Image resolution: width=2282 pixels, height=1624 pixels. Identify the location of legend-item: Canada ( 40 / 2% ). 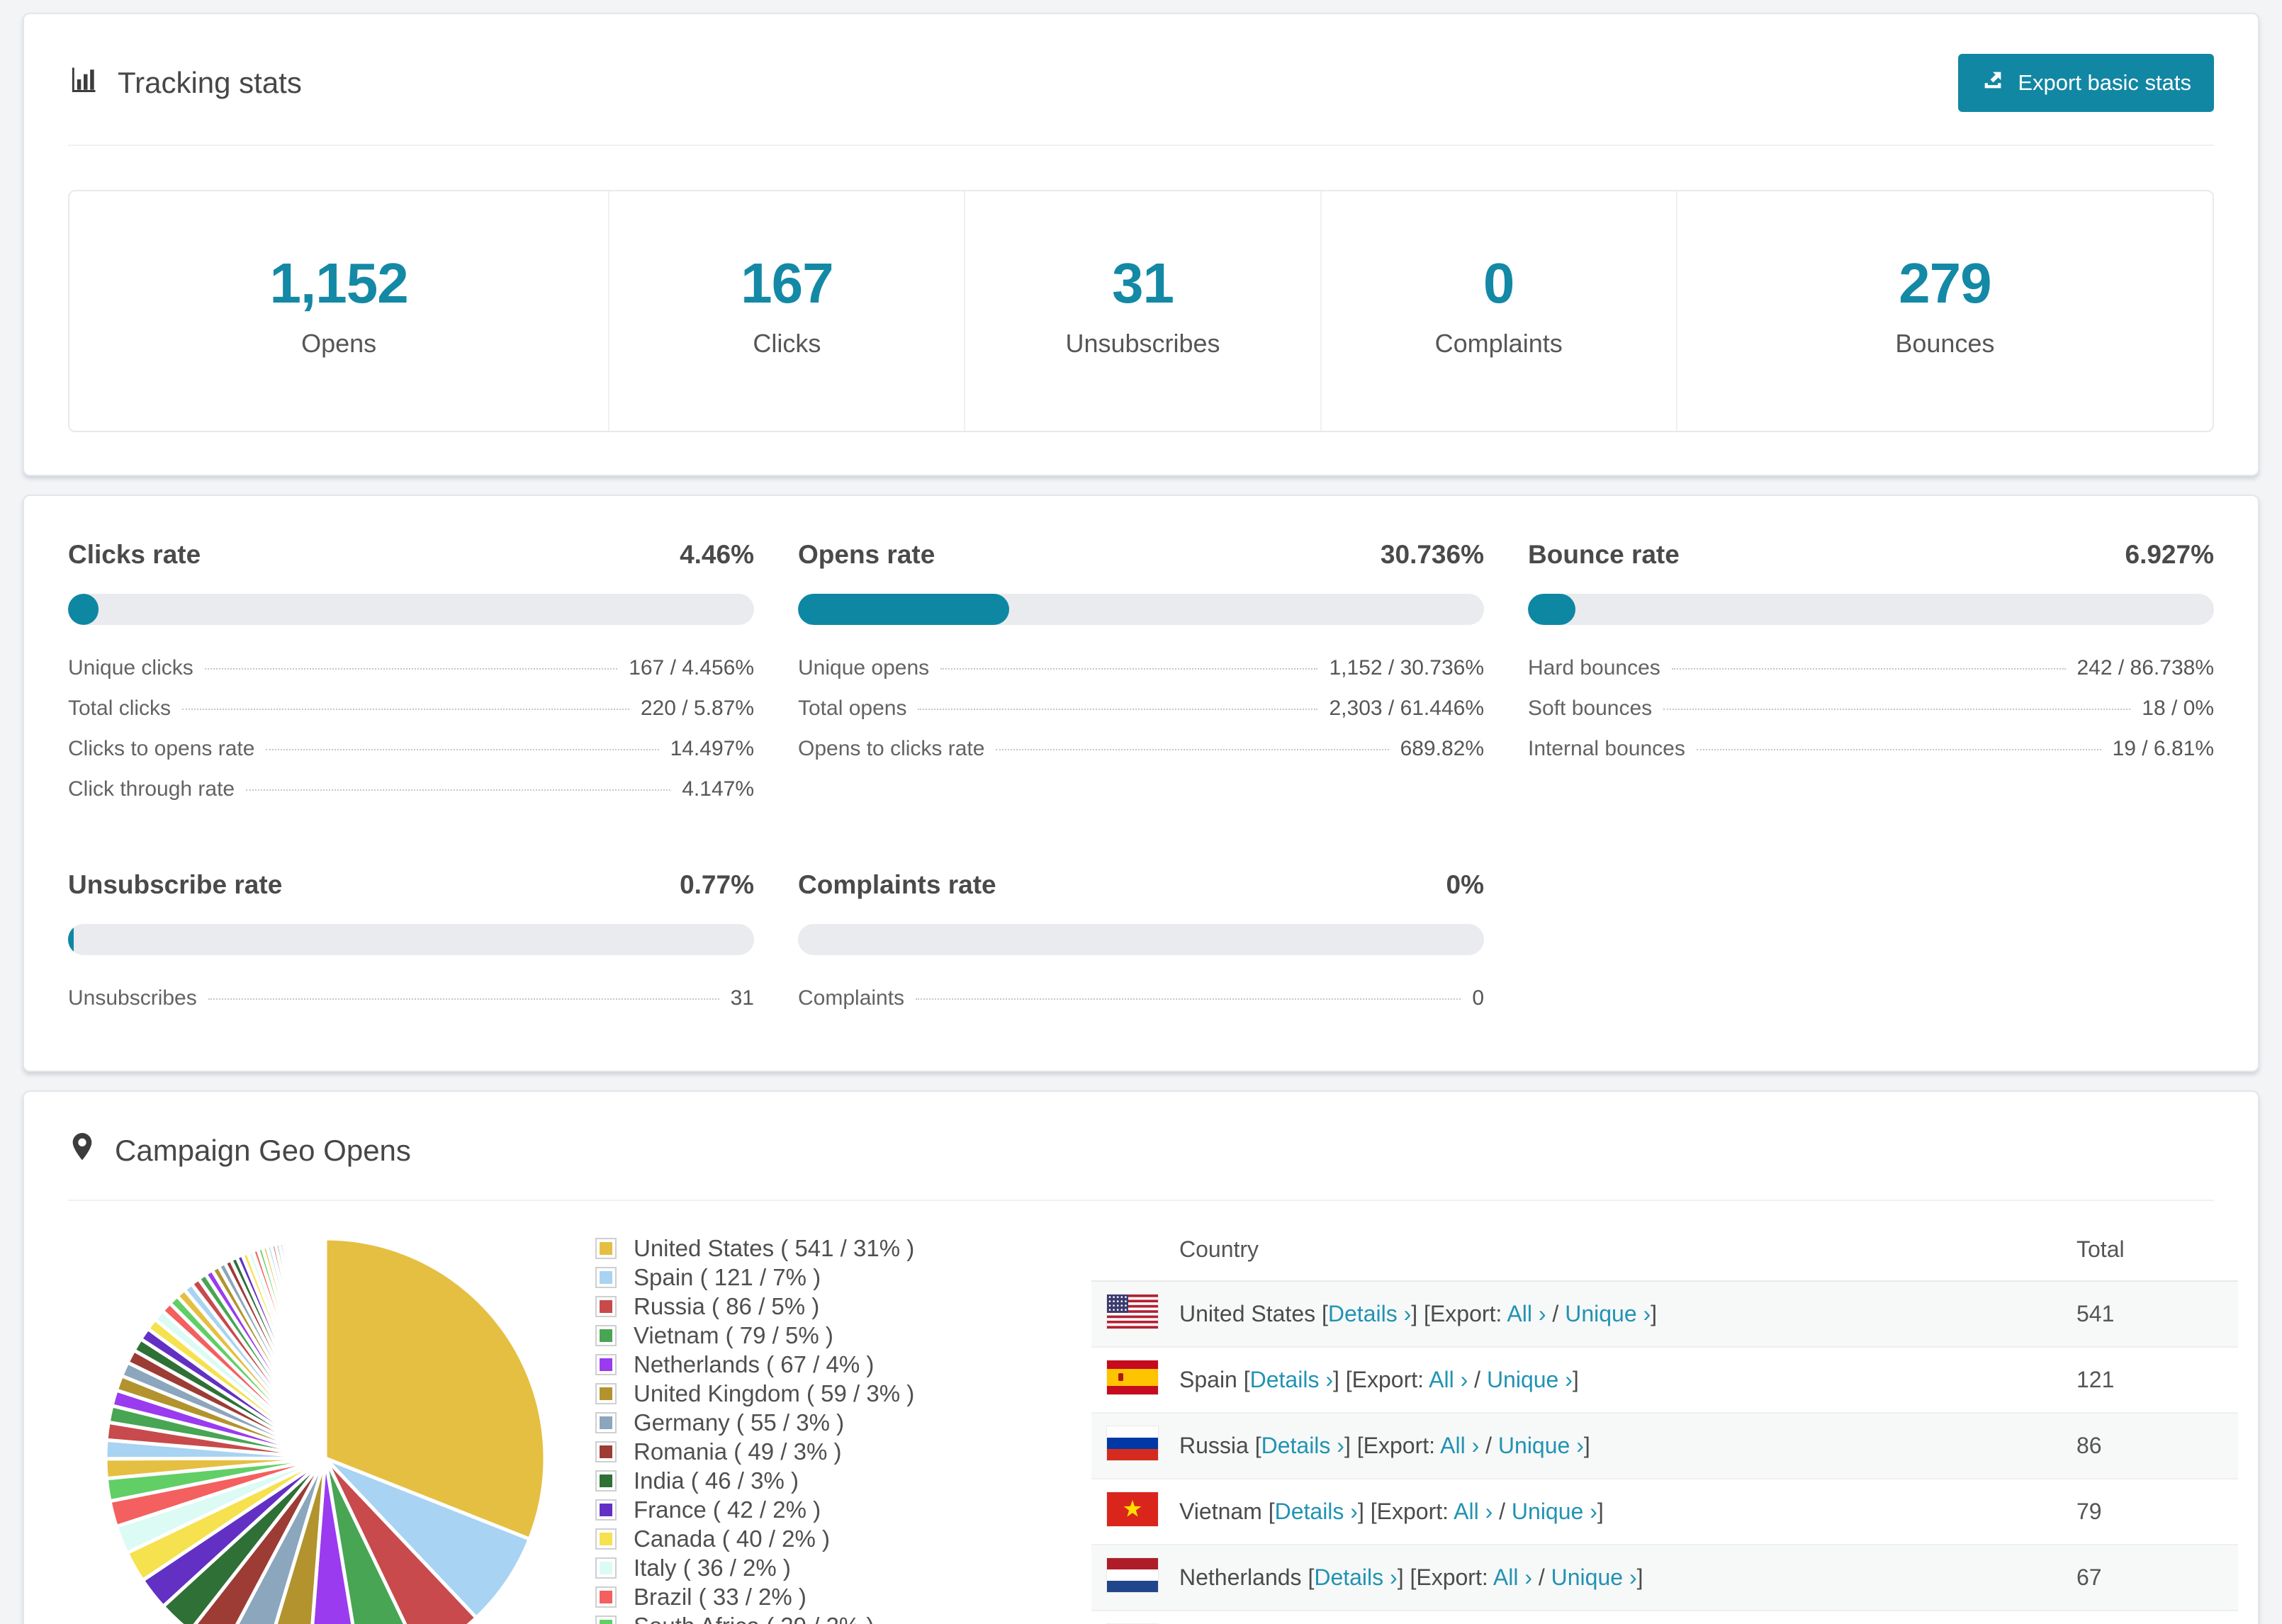
(843, 1539).